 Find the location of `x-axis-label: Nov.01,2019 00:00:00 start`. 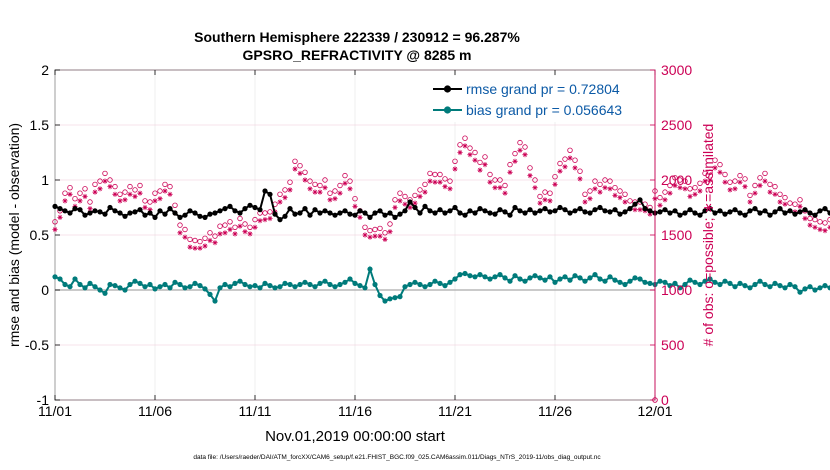

x-axis-label: Nov.01,2019 00:00:00 start is located at coordinates (355, 436).